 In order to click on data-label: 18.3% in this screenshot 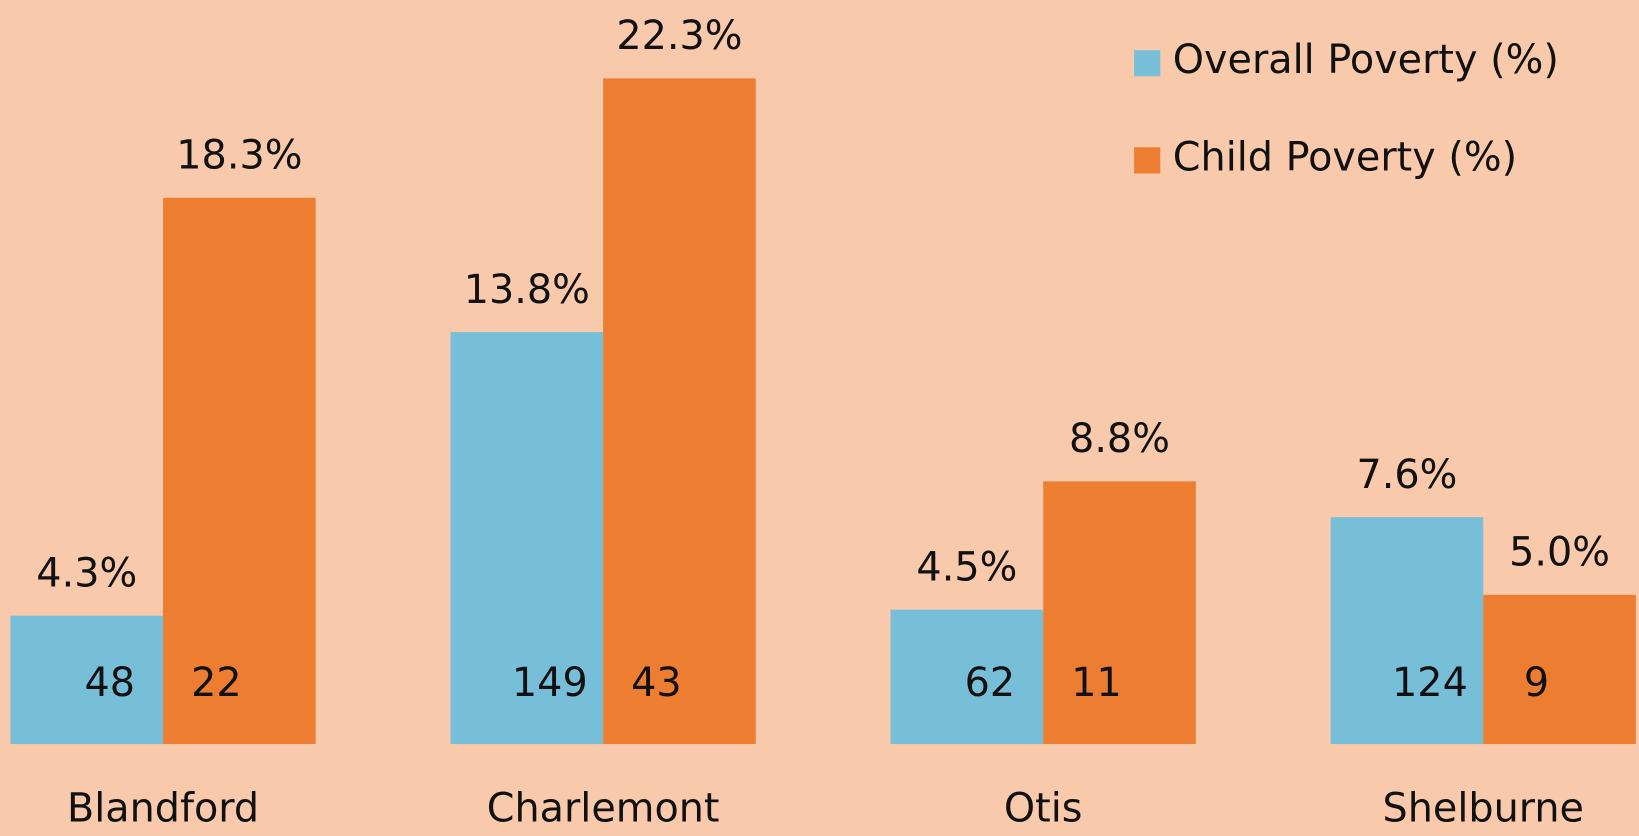, I will do `click(239, 156)`.